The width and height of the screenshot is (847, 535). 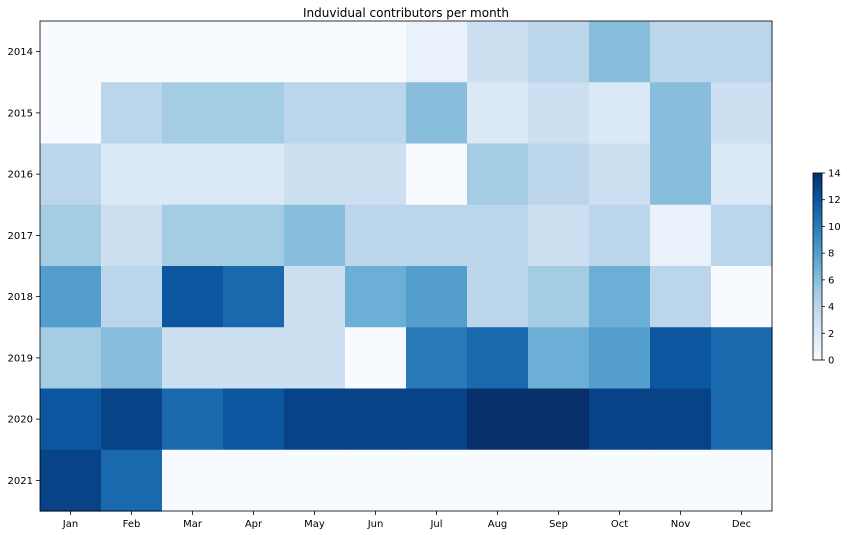 What do you see at coordinates (559, 419) in the screenshot?
I see `heatmap-cell-2020-sep` at bounding box center [559, 419].